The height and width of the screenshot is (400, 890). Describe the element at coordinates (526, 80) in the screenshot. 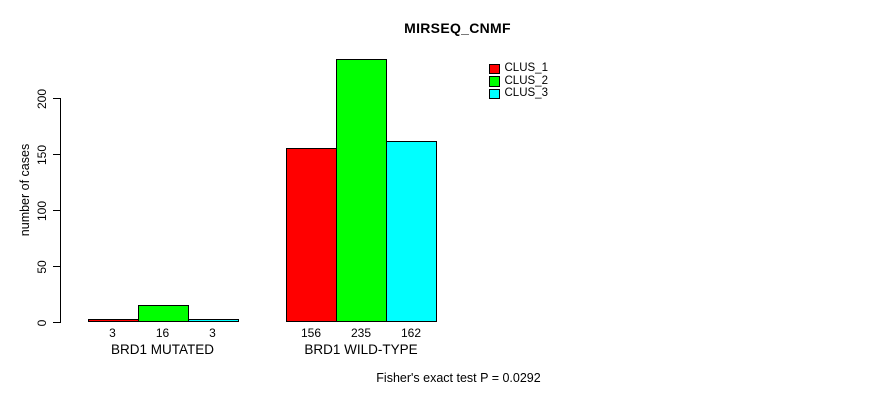

I see `legend-label: CLUS_2` at that location.